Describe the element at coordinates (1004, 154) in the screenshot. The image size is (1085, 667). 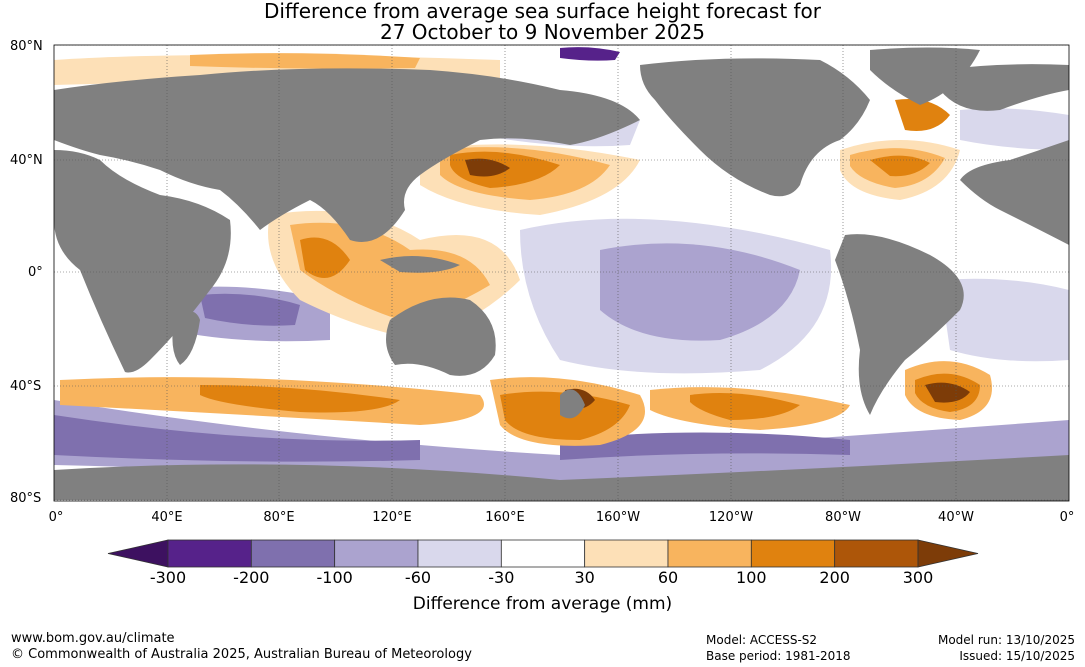
I see `europe-africa-east-edge` at that location.